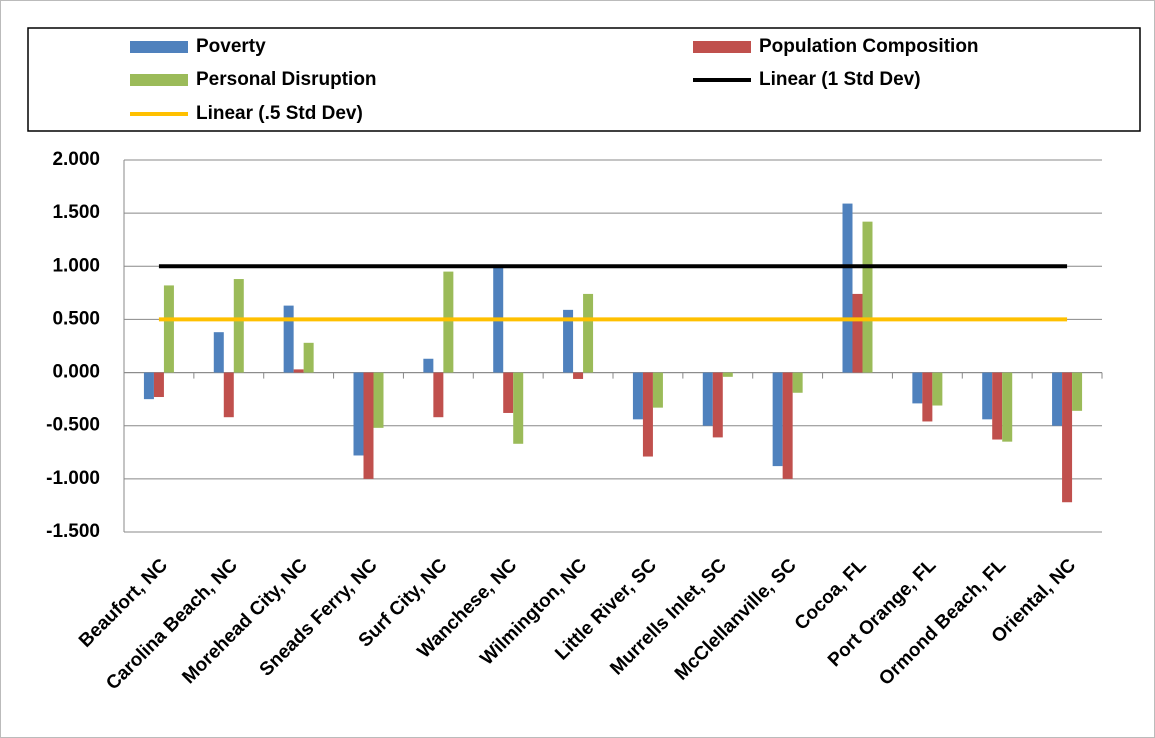 The image size is (1155, 738). Describe the element at coordinates (73, 531) in the screenshot. I see `y-tick-label: -1.500` at that location.